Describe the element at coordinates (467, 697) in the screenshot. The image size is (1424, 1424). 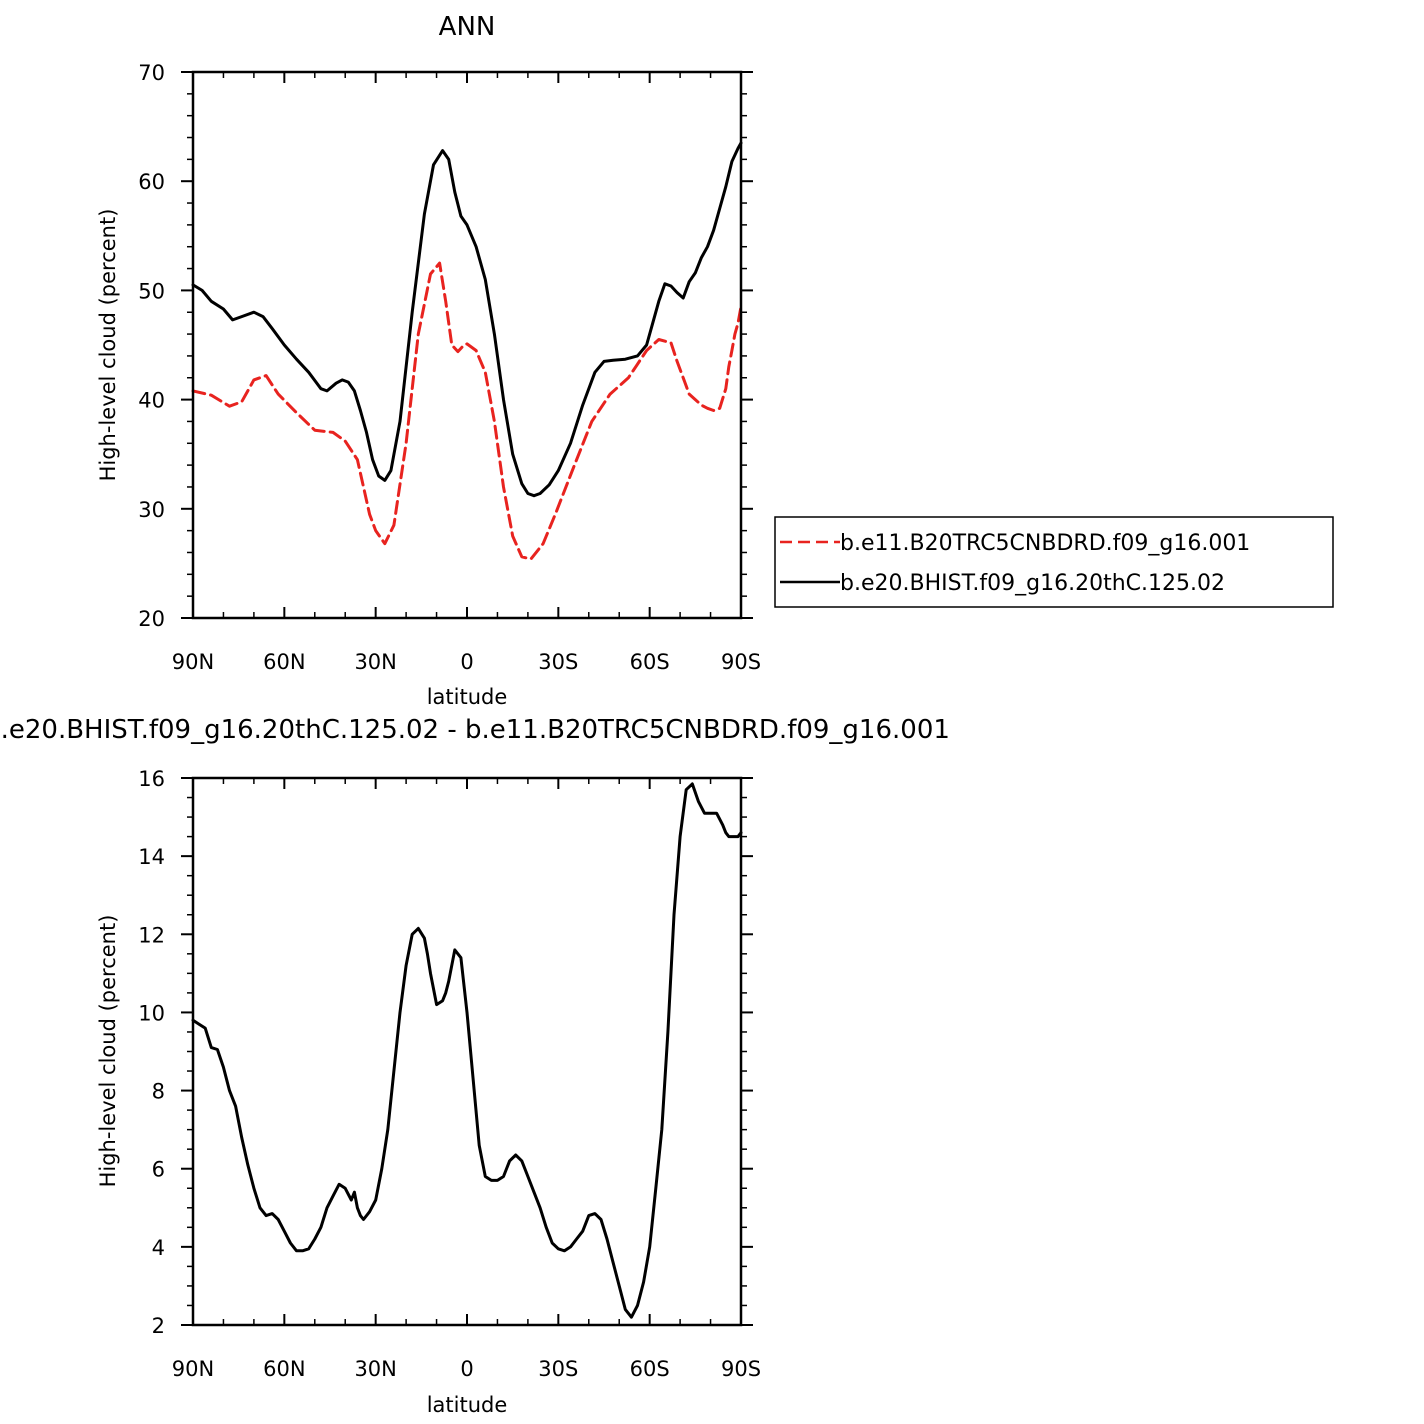
I see `top-x-axis-title: latitude` at that location.